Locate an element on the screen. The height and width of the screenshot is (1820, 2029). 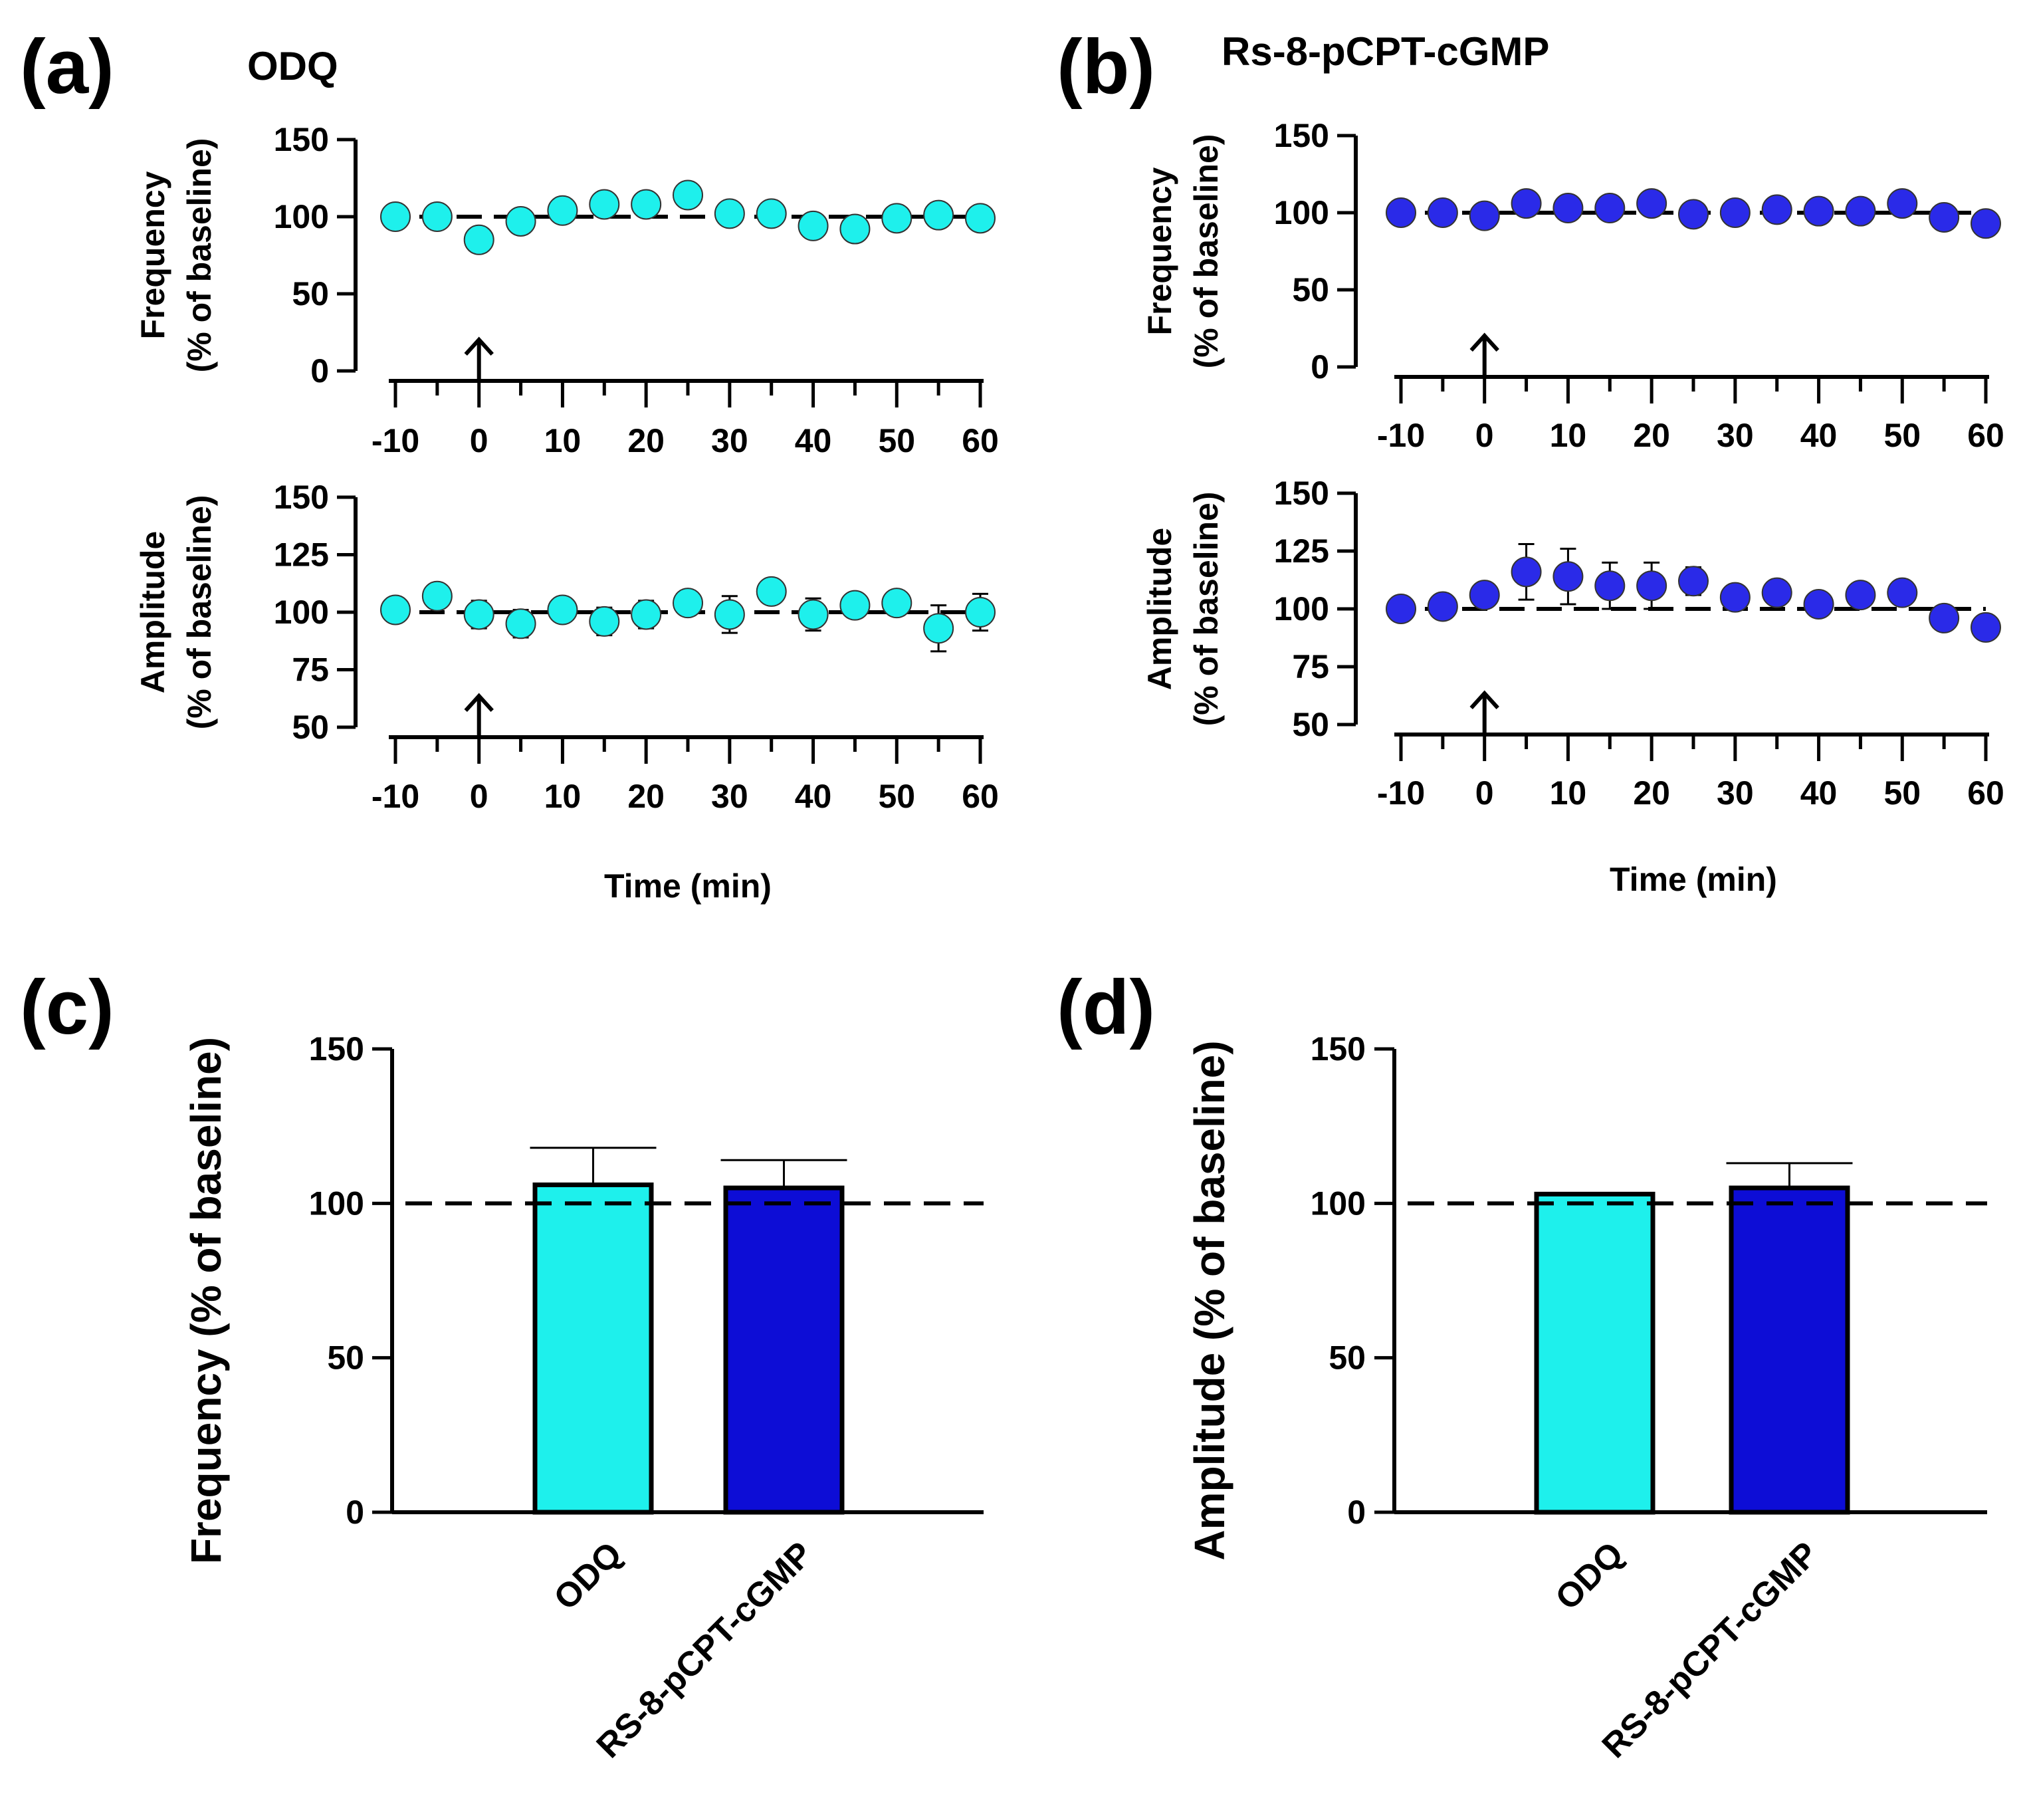
y-axis-title: Frequency (% of baseline) is located at coordinates (206, 1300).